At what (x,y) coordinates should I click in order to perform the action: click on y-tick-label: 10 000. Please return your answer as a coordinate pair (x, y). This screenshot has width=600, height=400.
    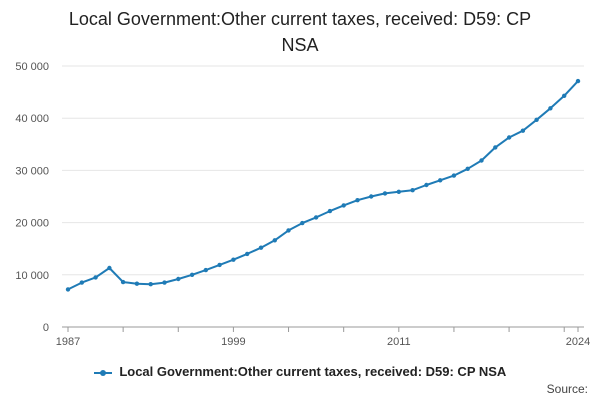
    Looking at the image, I should click on (32, 276).